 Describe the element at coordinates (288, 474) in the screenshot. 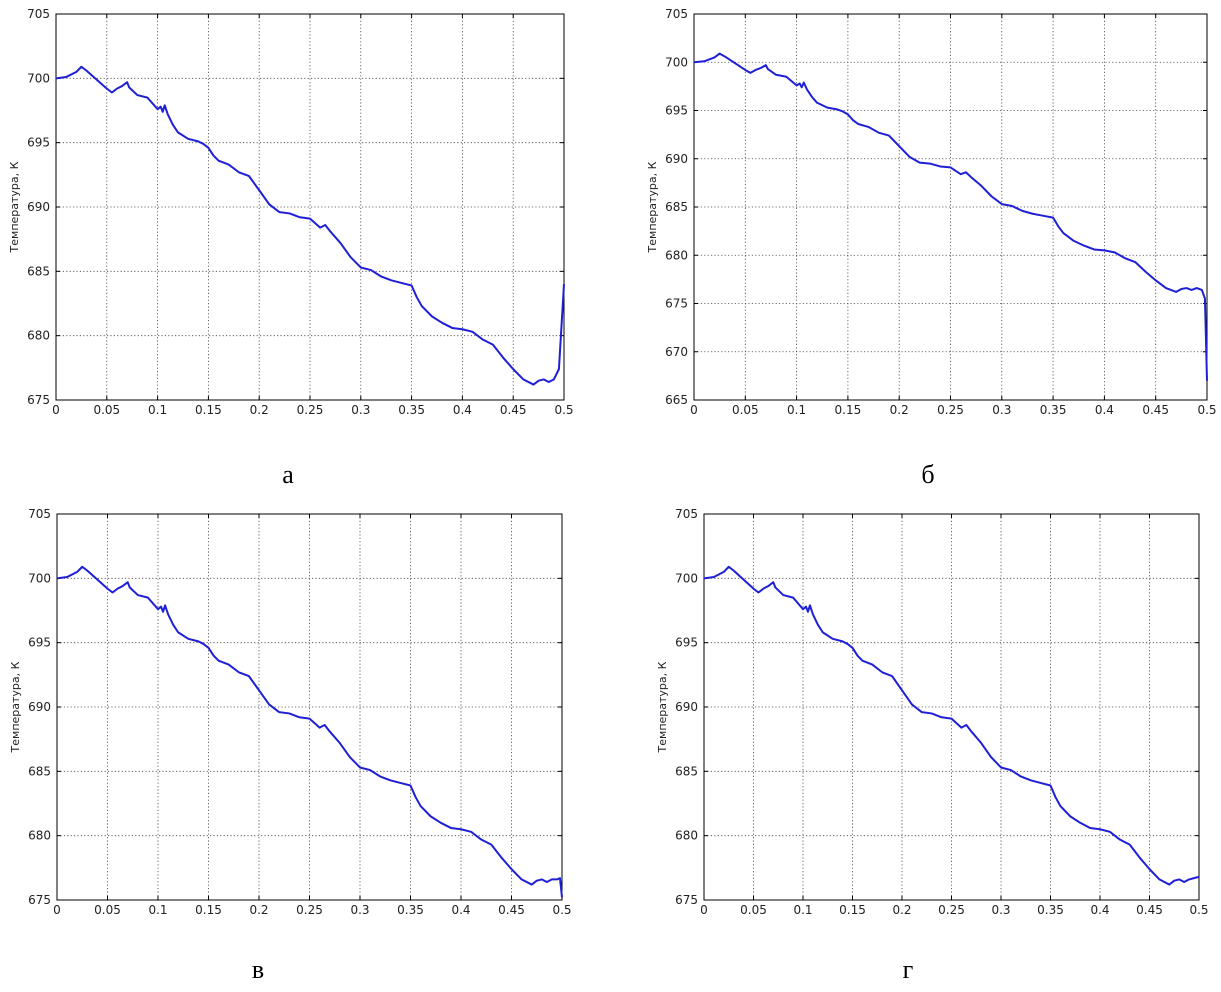

I see `caption-a: а` at that location.